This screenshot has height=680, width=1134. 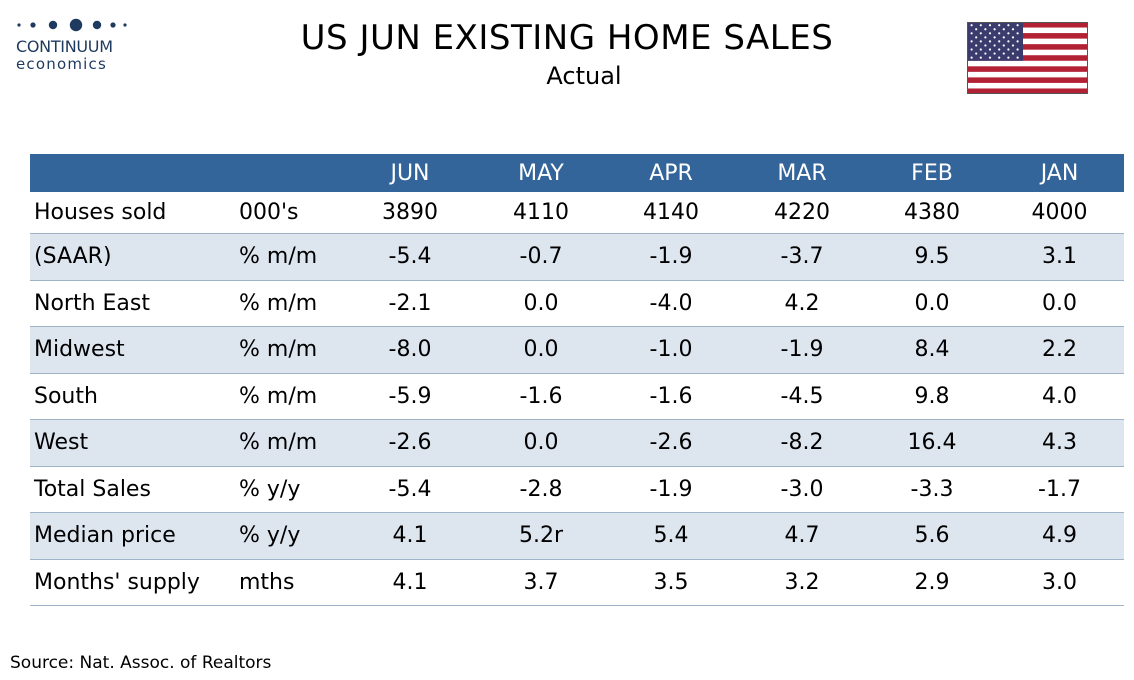 What do you see at coordinates (932, 350) in the screenshot?
I see `cell-value: 8.4` at bounding box center [932, 350].